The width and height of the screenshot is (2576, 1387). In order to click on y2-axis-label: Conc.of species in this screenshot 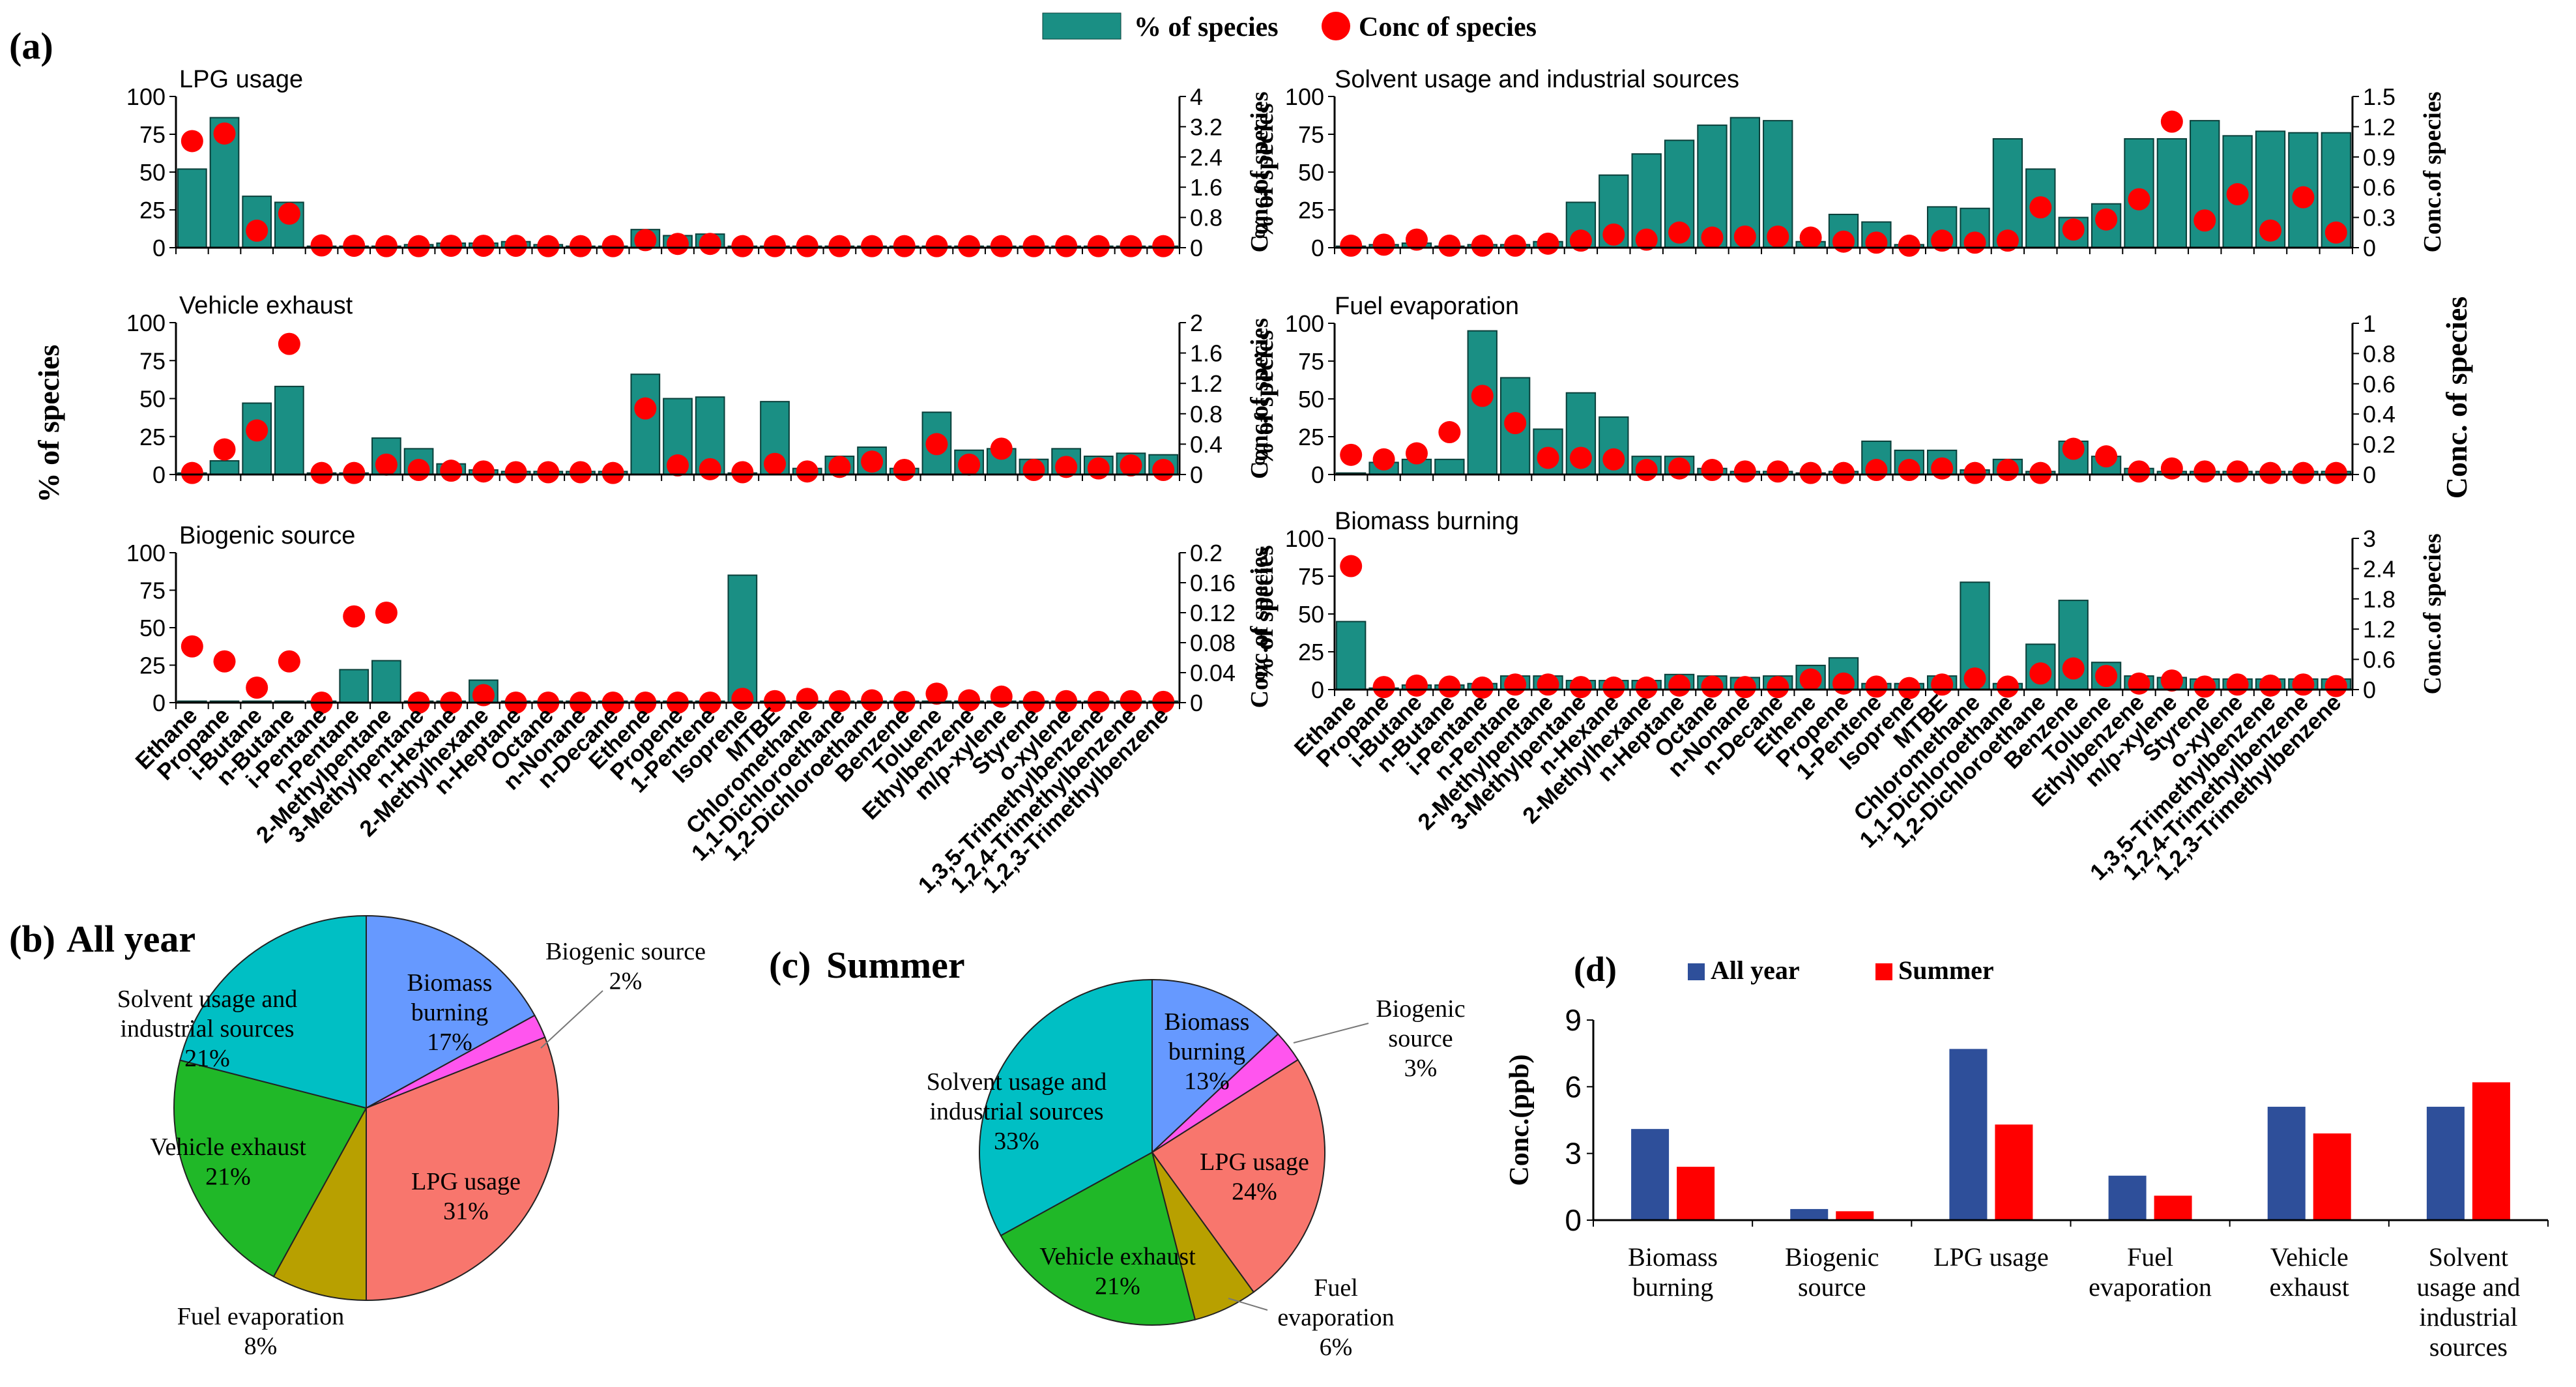, I will do `click(1259, 398)`.